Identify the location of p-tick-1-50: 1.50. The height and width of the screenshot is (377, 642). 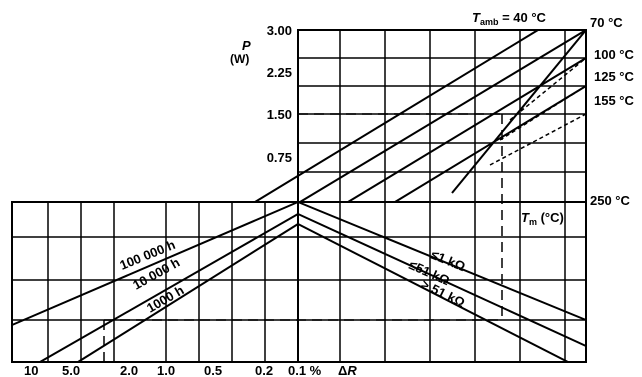
(279, 114).